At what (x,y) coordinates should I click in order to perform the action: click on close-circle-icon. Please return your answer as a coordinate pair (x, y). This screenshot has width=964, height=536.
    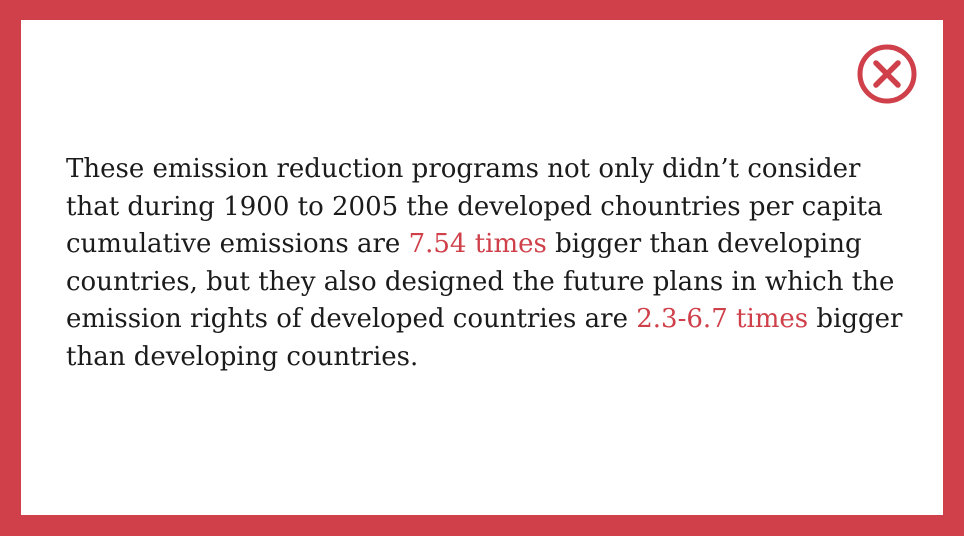
    Looking at the image, I should click on (887, 74).